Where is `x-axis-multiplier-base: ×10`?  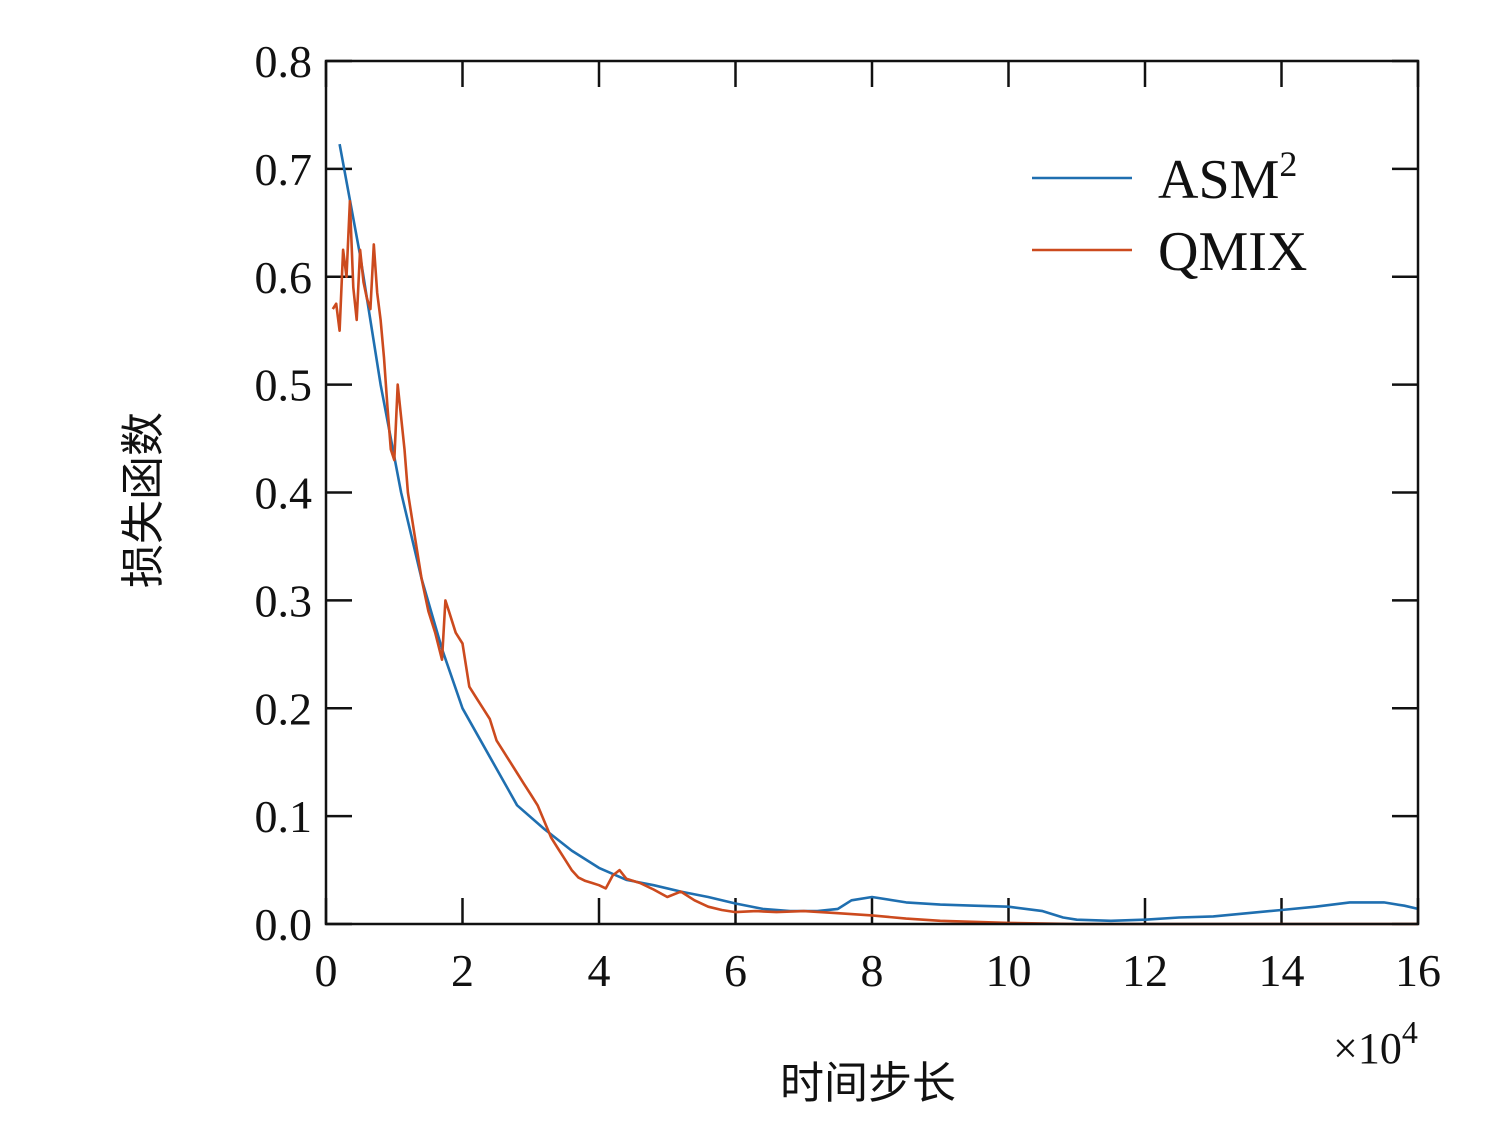 x-axis-multiplier-base: ×10 is located at coordinates (1367, 1048).